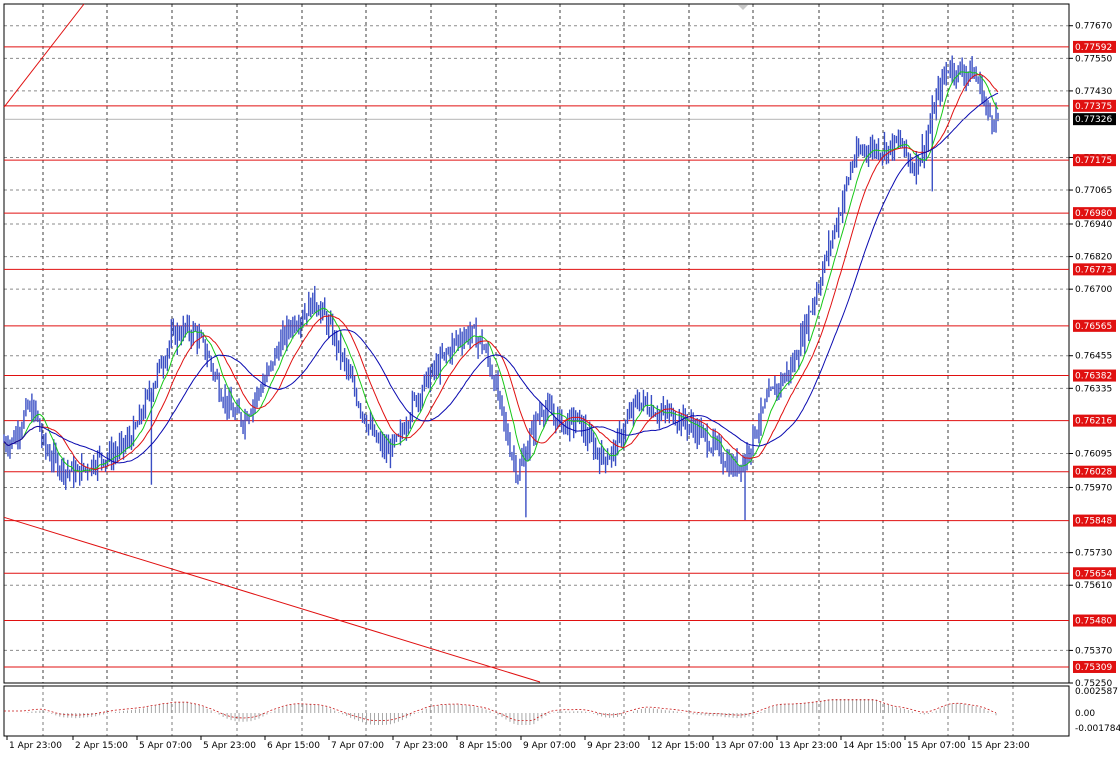 Image resolution: width=1120 pixels, height=758 pixels. I want to click on level-label: 0.76216, so click(1093, 422).